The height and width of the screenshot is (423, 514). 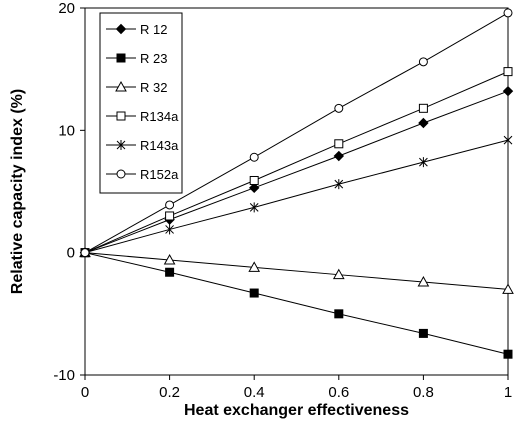 What do you see at coordinates (423, 392) in the screenshot?
I see `x-tick-label: 0.8` at bounding box center [423, 392].